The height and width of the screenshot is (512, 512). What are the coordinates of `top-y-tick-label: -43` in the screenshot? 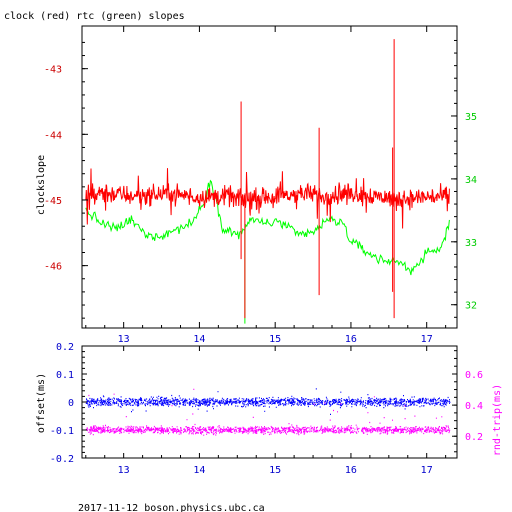 It's located at (53, 70).